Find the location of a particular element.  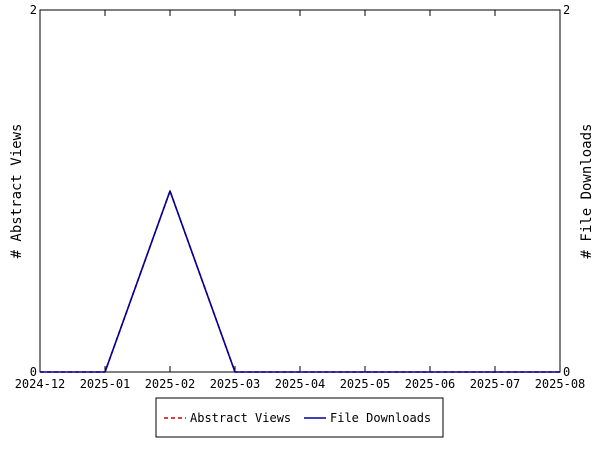

x-tick-label: 2025-03 is located at coordinates (235, 384).